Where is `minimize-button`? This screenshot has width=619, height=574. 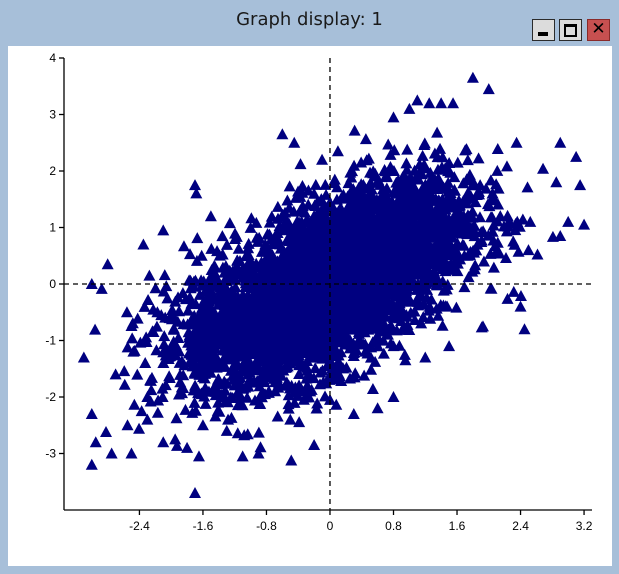
minimize-button is located at coordinates (543, 30).